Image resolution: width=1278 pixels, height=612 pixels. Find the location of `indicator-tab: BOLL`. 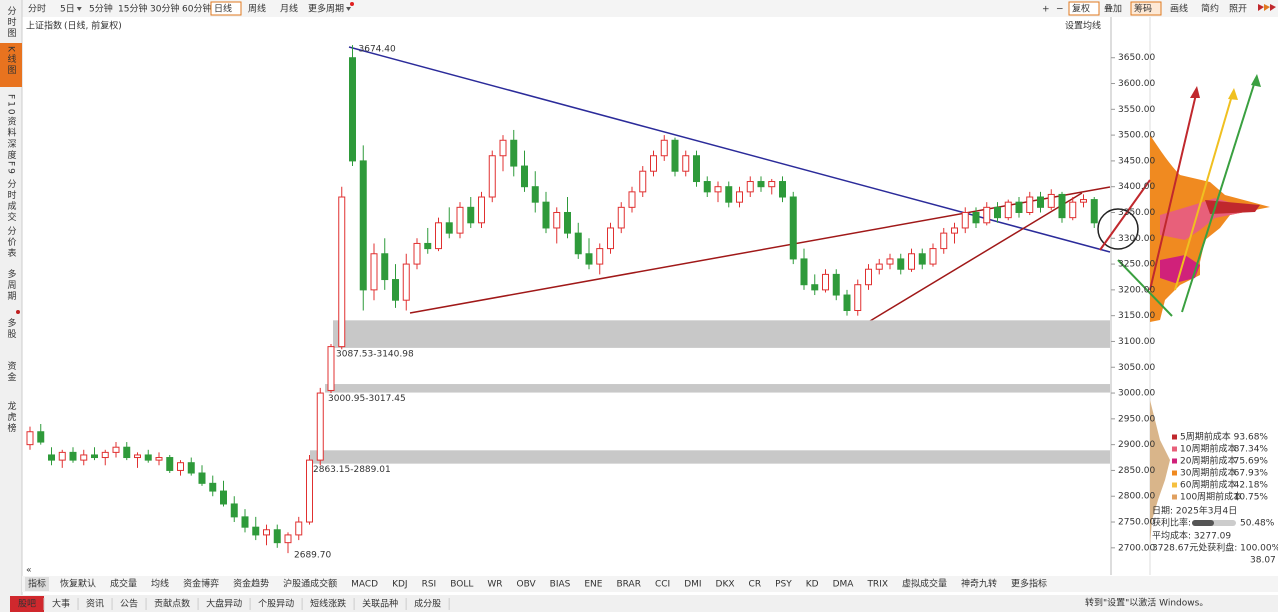

indicator-tab: BOLL is located at coordinates (461, 585).